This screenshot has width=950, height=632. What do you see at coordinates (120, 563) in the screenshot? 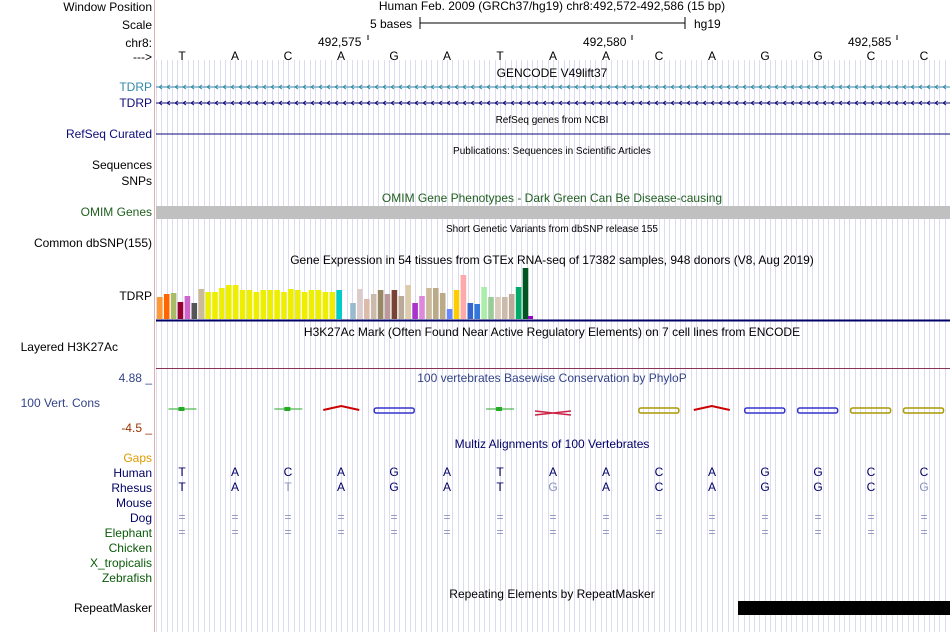
I see `species-label-x_tropicalis: X_tropicalis` at bounding box center [120, 563].